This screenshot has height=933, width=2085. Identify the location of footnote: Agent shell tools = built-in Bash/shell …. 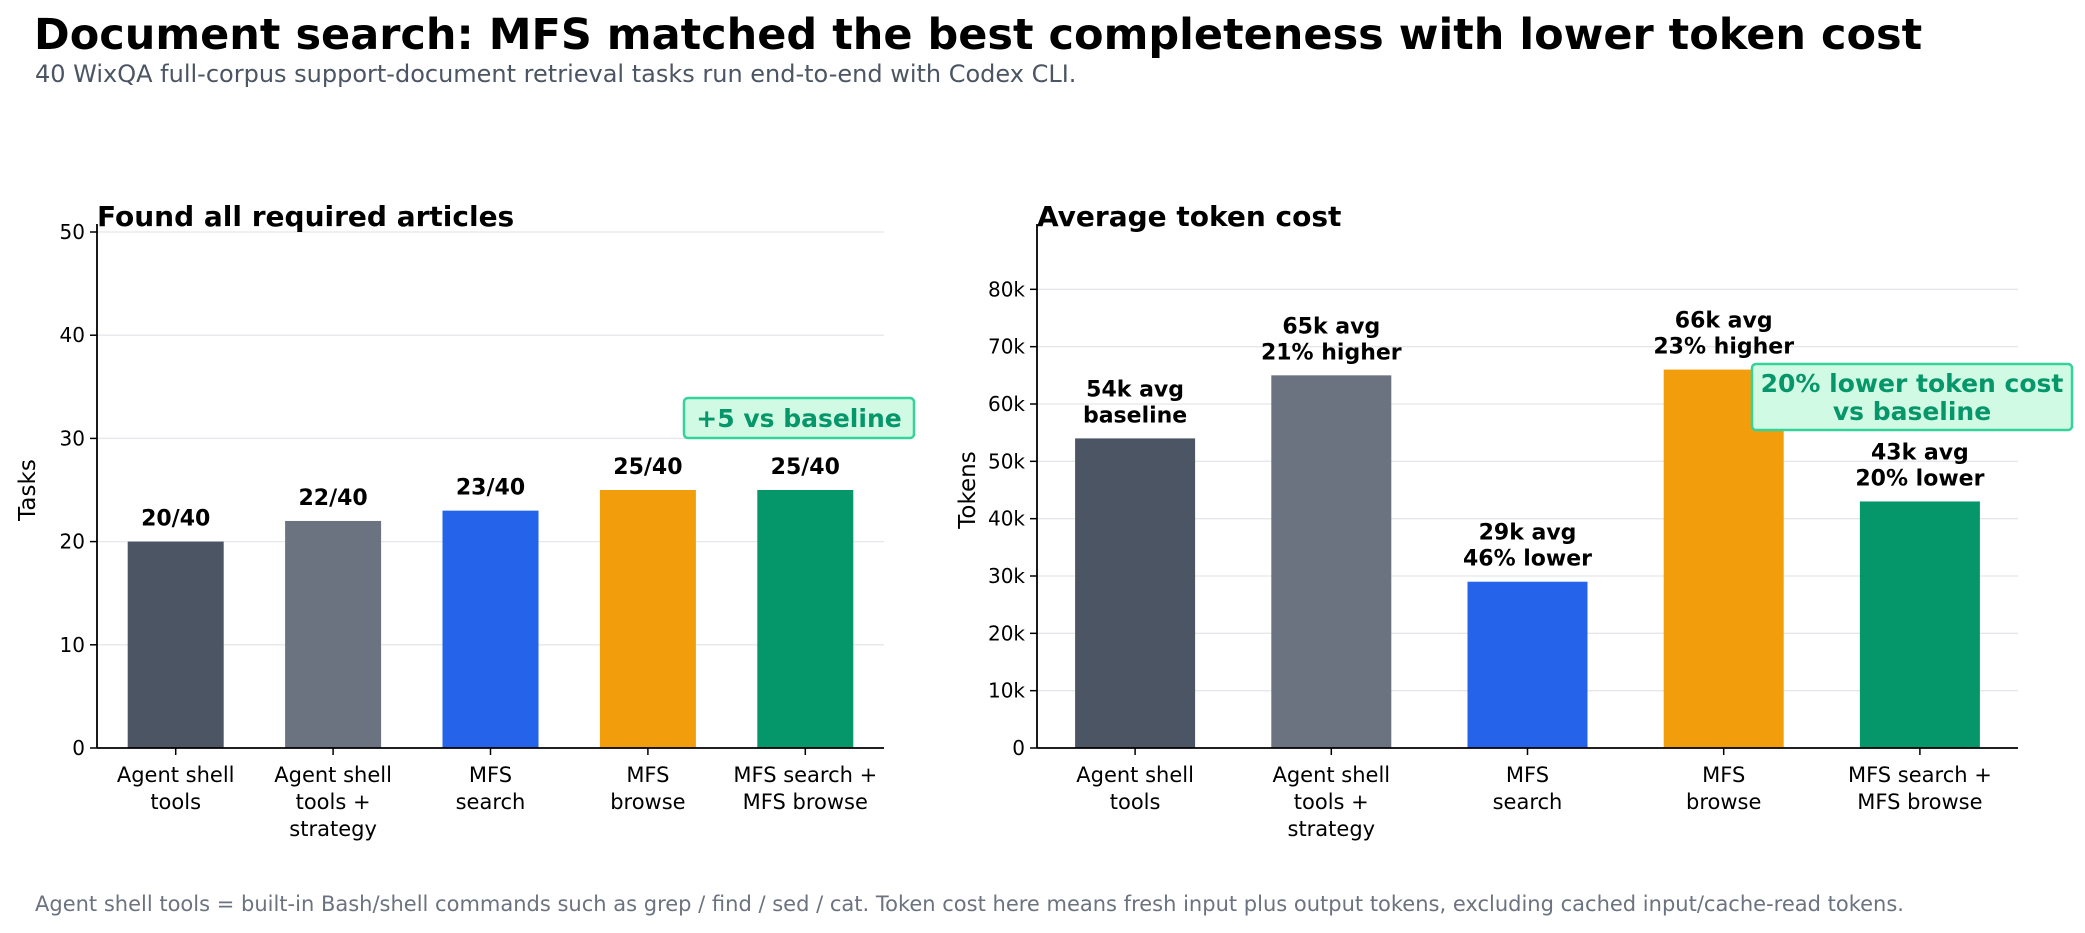
(969, 904).